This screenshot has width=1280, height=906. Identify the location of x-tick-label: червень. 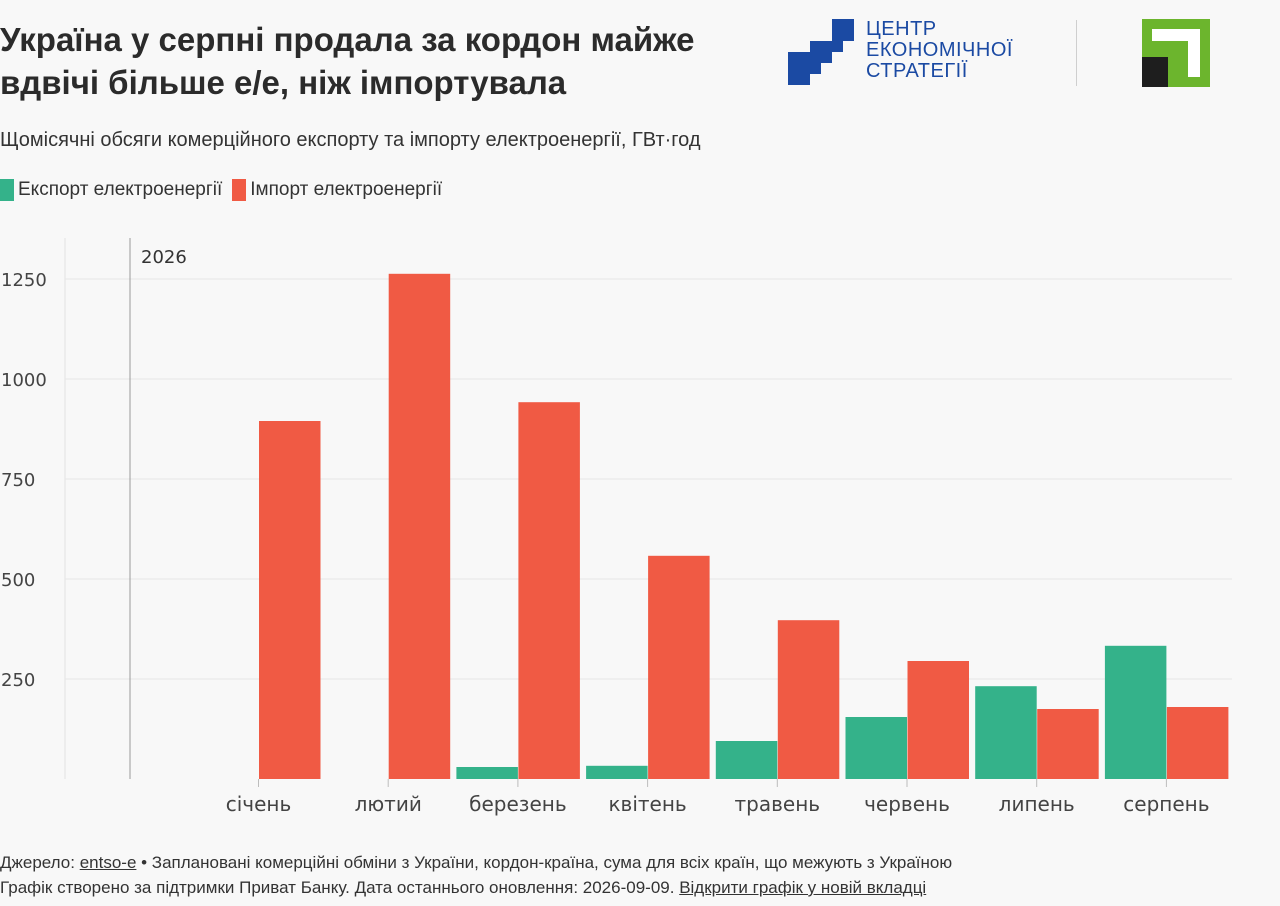
(907, 804).